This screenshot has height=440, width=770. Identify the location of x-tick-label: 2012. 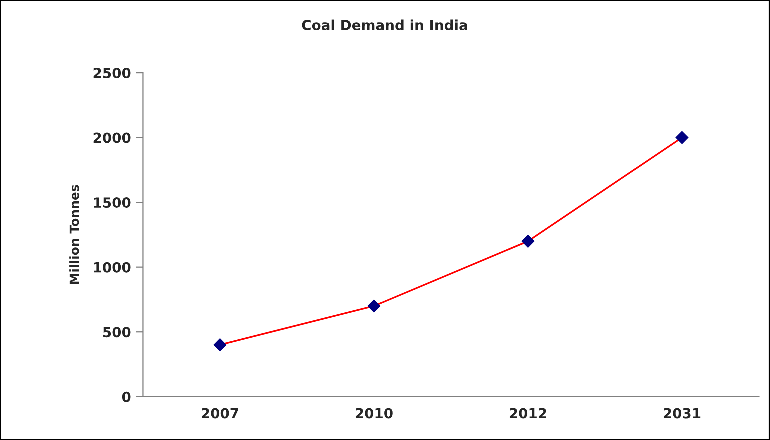
(528, 413).